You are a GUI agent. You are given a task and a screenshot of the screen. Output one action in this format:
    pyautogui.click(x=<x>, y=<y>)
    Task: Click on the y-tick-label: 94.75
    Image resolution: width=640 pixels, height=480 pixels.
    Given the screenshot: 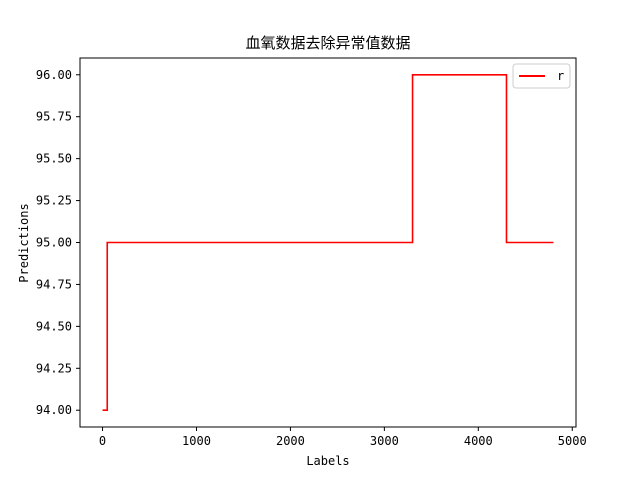 What is the action you would take?
    pyautogui.click(x=54, y=284)
    